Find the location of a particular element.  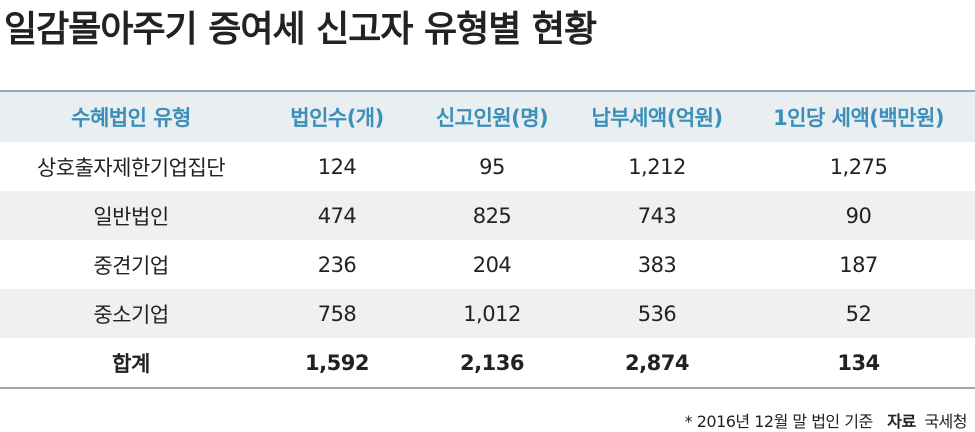

cell: 신고인원(명) is located at coordinates (492, 118).